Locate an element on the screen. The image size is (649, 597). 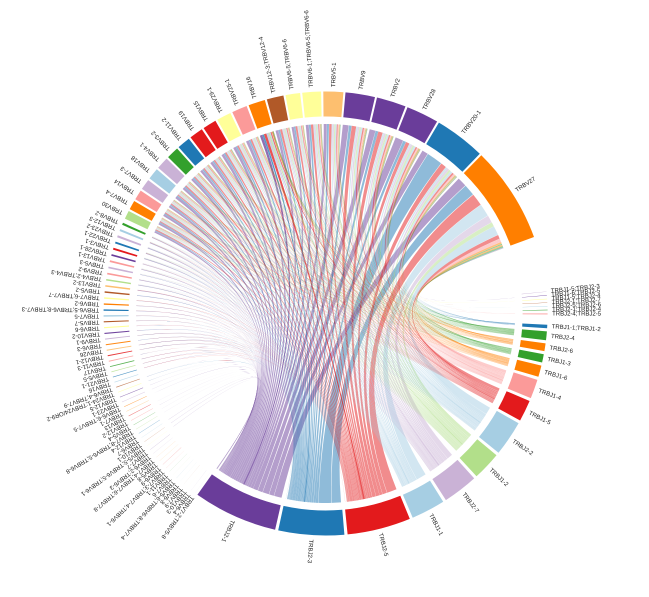
svg-text: TRBJ1-5;TRBJ2-3 is located at coordinates (576, 289).